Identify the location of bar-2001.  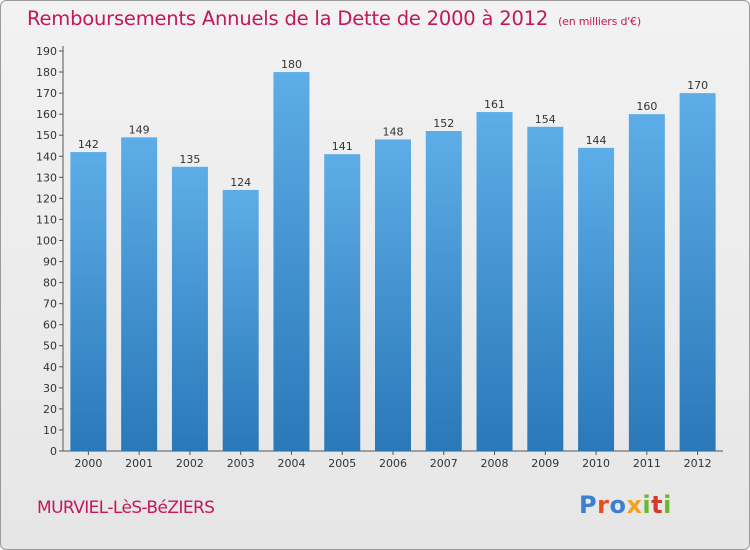
(139, 294).